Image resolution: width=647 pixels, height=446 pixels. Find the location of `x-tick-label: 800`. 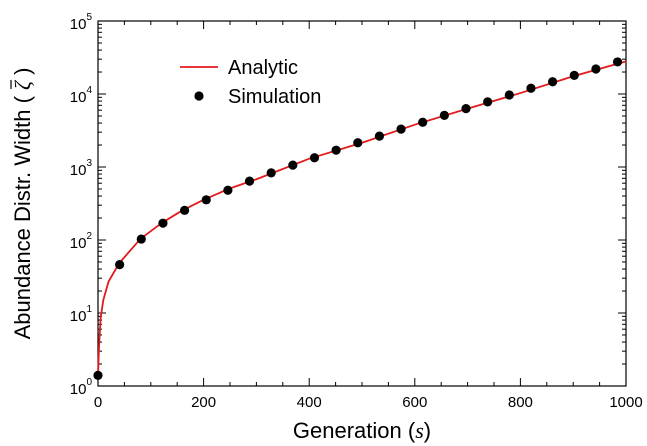

x-tick-label: 800 is located at coordinates (520, 402).